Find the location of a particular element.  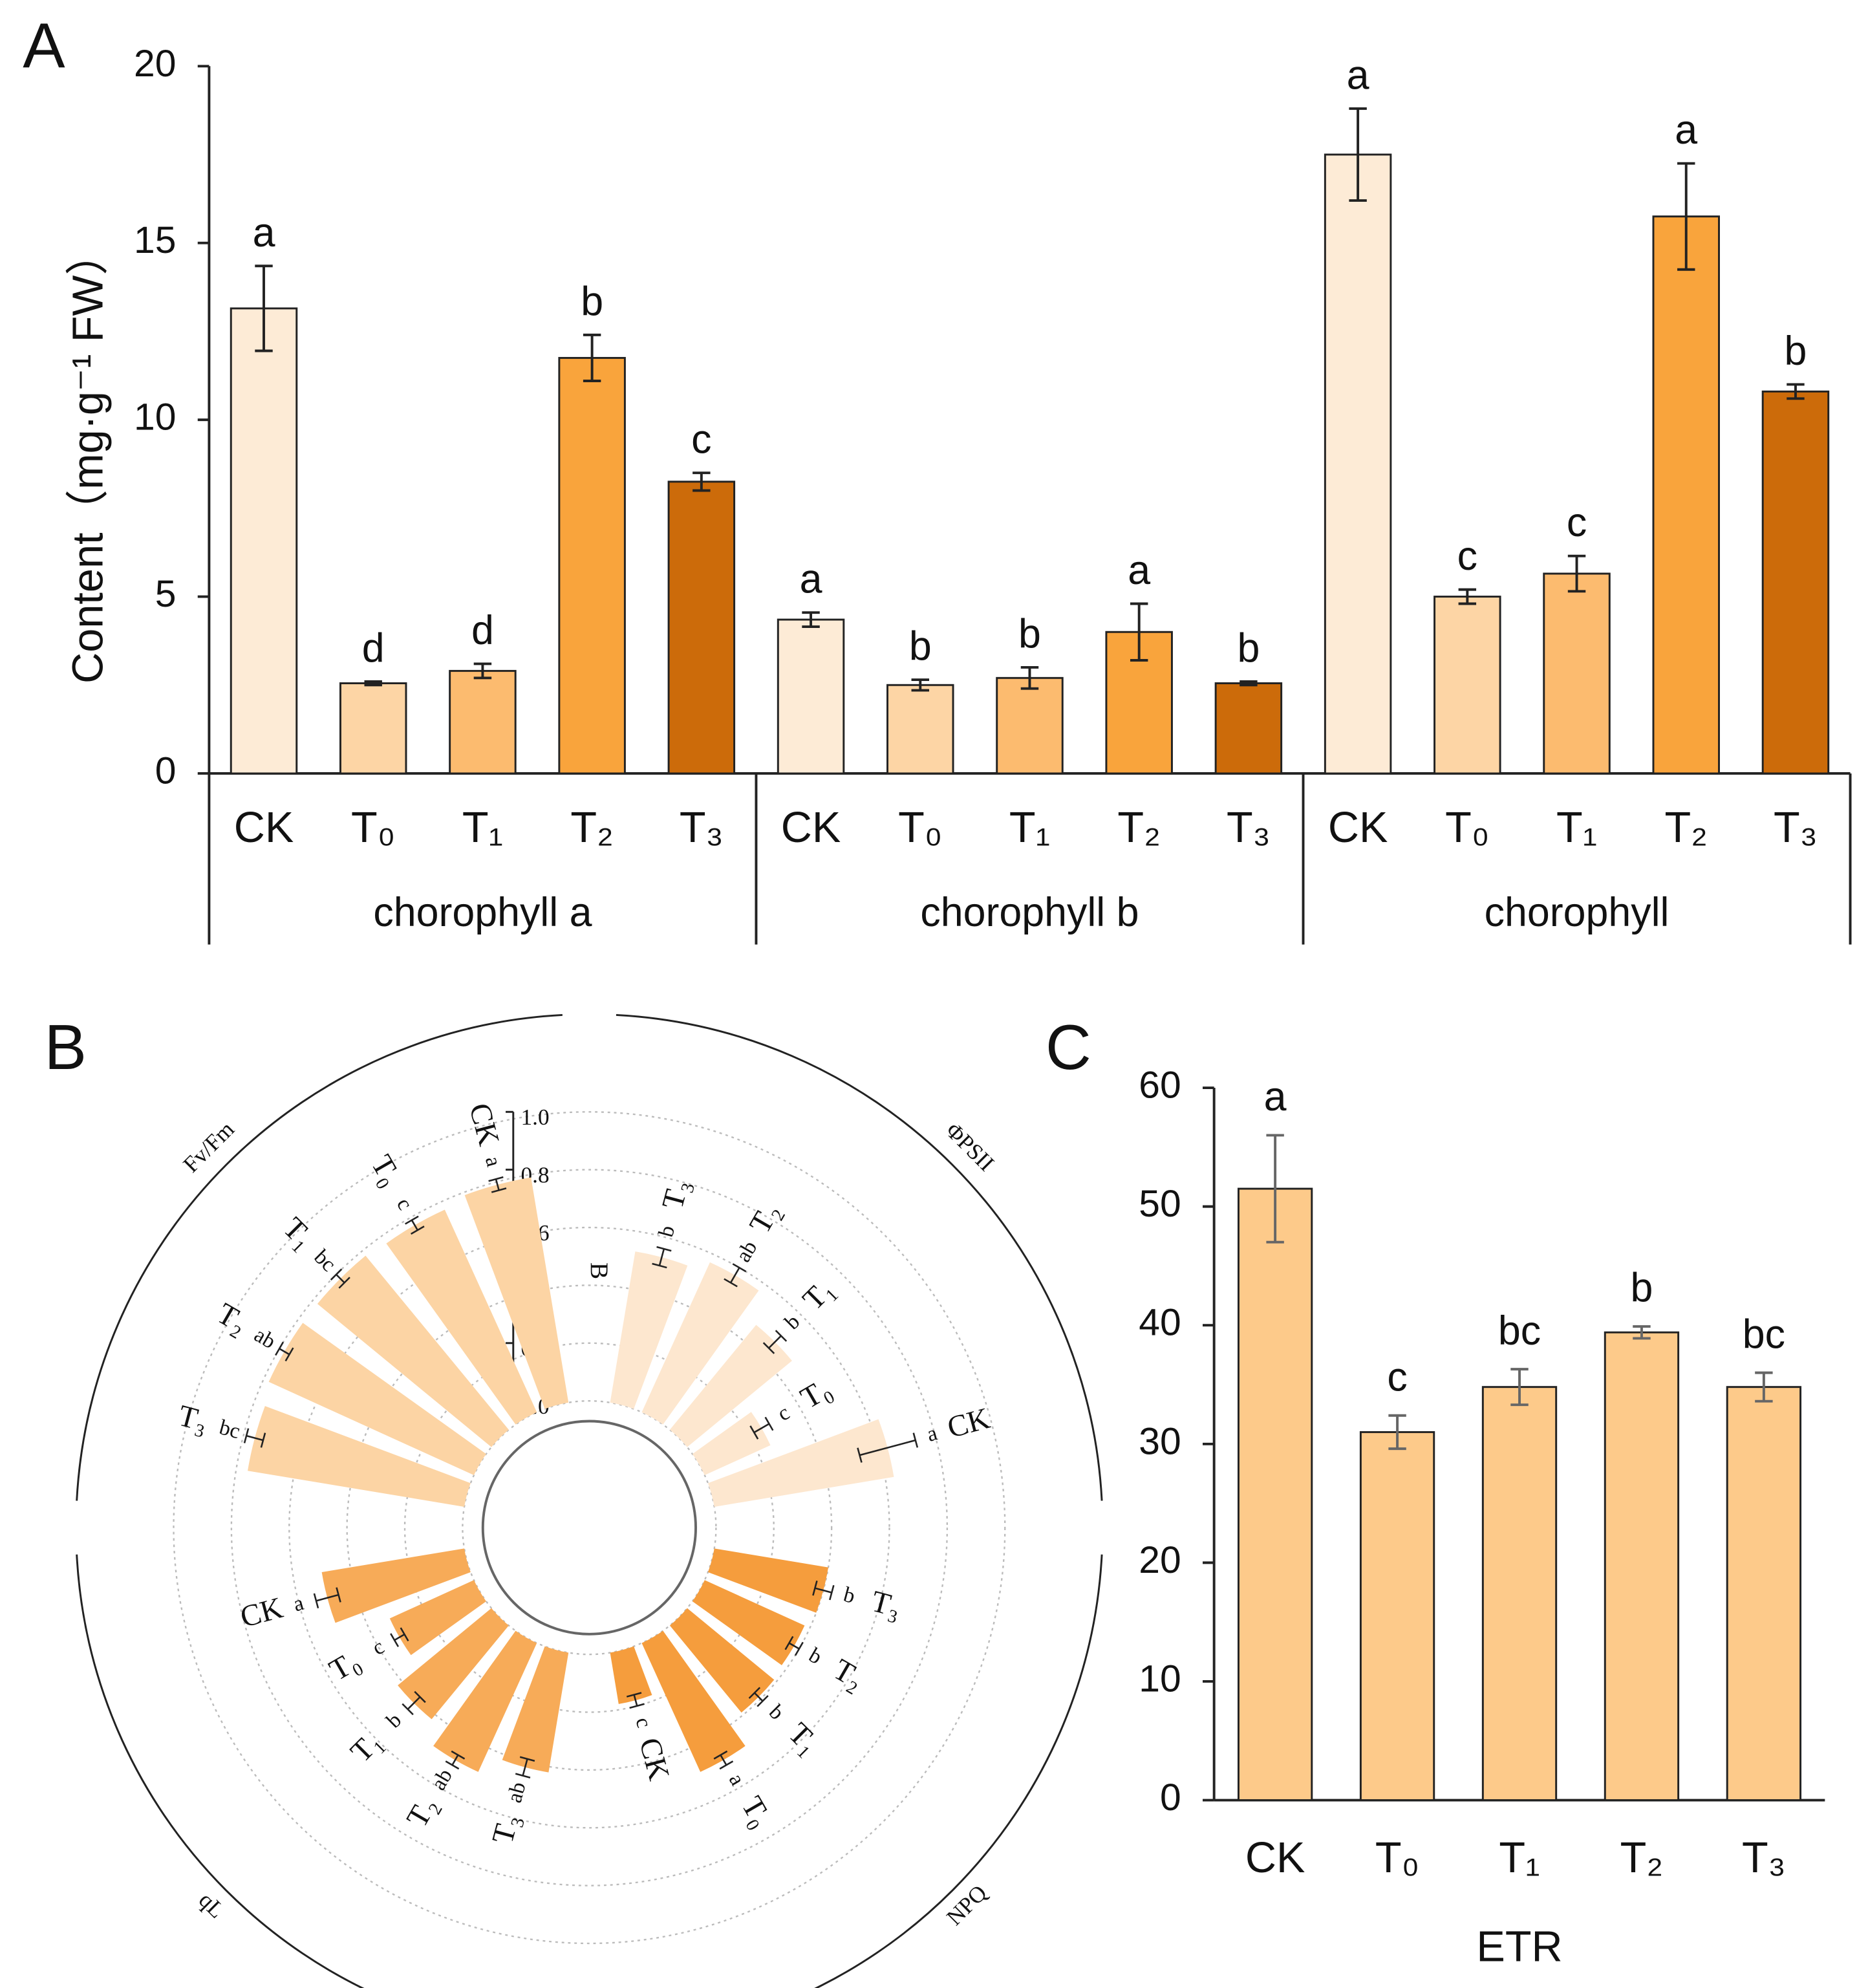

x-tick-label: T₃ is located at coordinates (1249, 828).